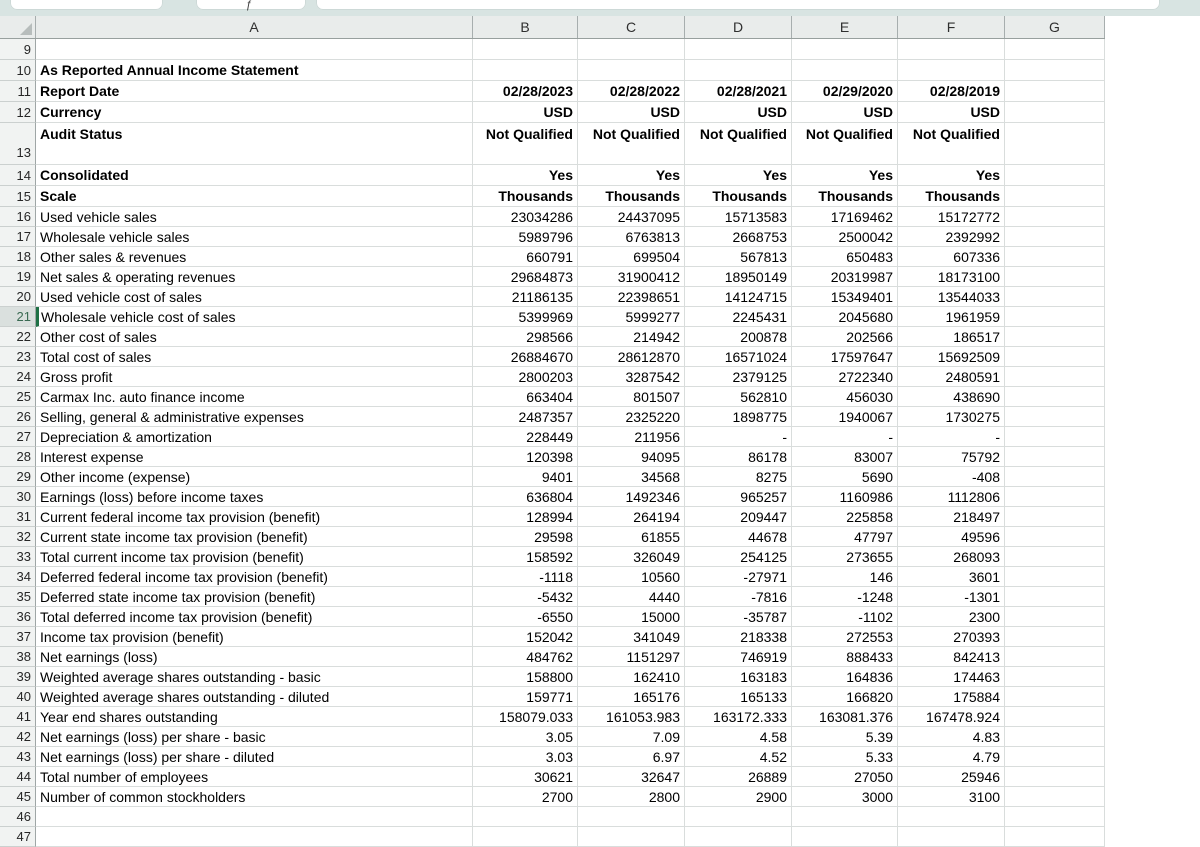 This screenshot has height=847, width=1200. What do you see at coordinates (631, 717) in the screenshot?
I see `cell-c41: 161053.983` at bounding box center [631, 717].